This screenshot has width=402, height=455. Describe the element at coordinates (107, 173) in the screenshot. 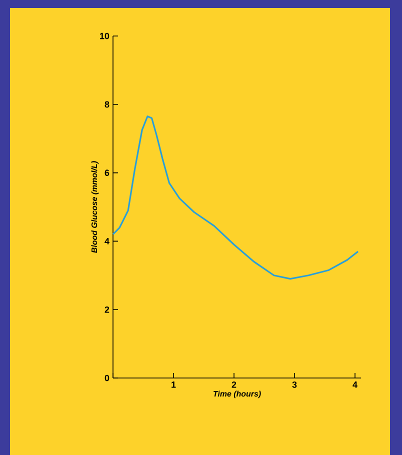

I see `y-tick-label: 6` at that location.